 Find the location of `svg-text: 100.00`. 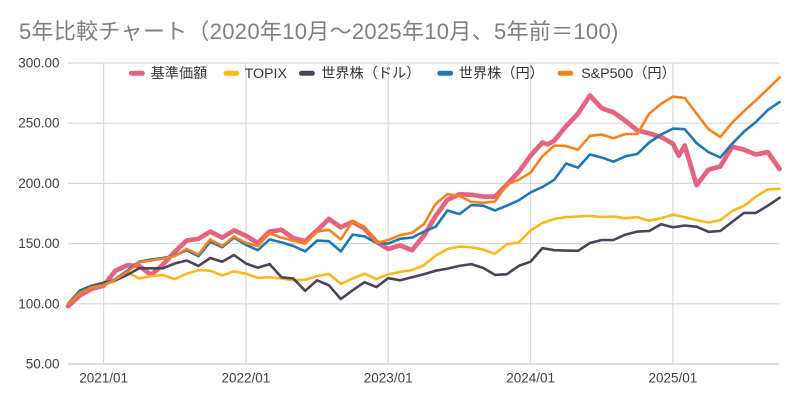

svg-text: 100.00 is located at coordinates (38, 303).